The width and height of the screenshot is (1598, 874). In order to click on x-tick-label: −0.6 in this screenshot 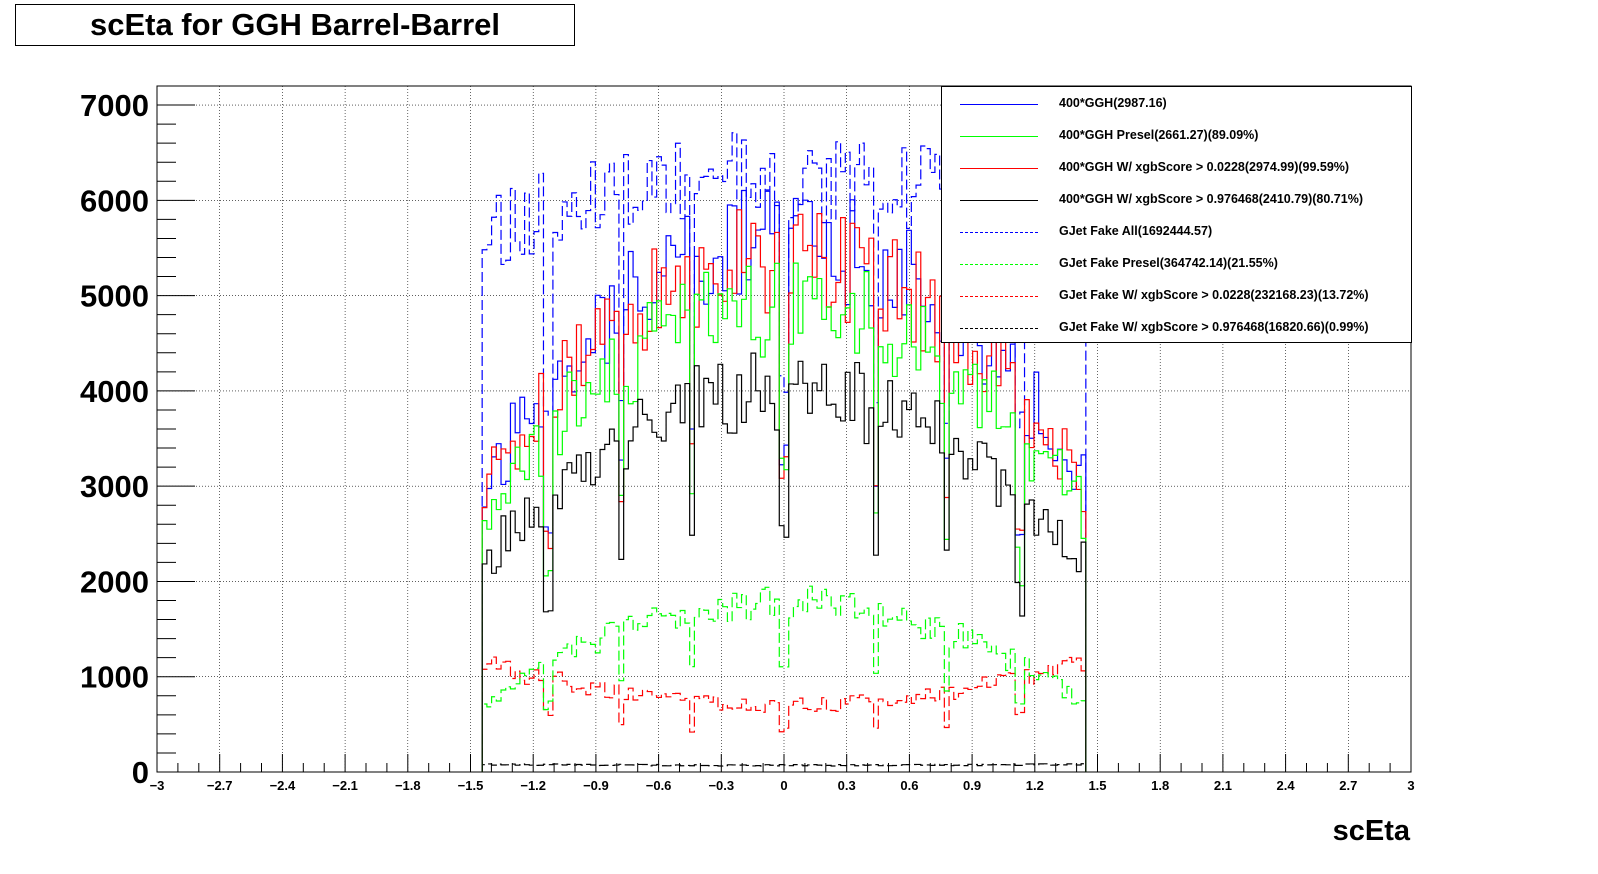, I will do `click(659, 785)`.